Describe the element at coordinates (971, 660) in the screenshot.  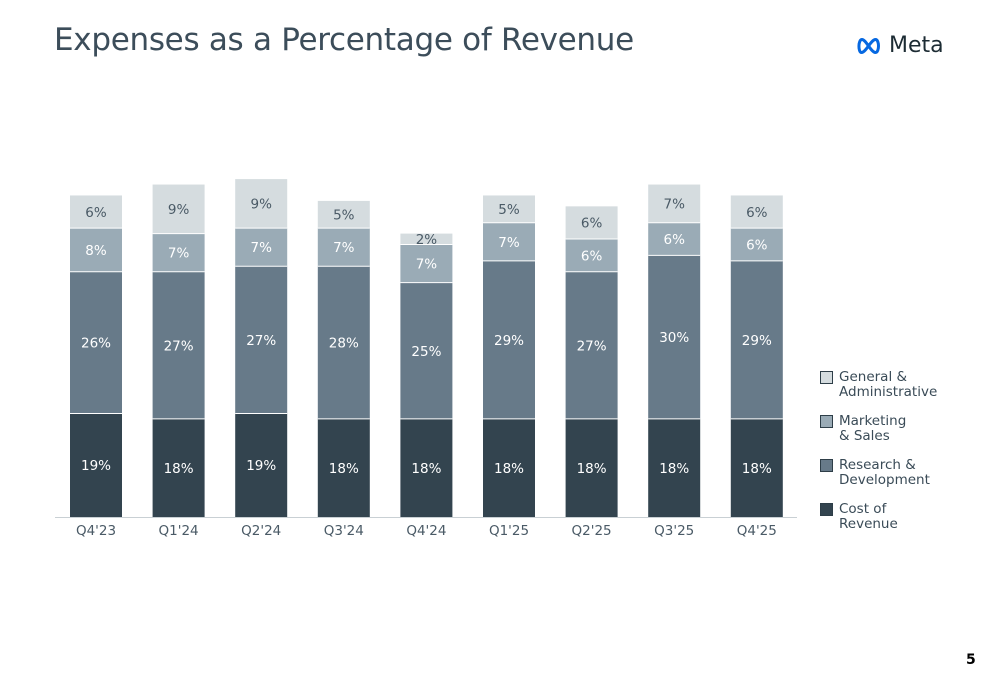
I see `page-number: 5` at that location.